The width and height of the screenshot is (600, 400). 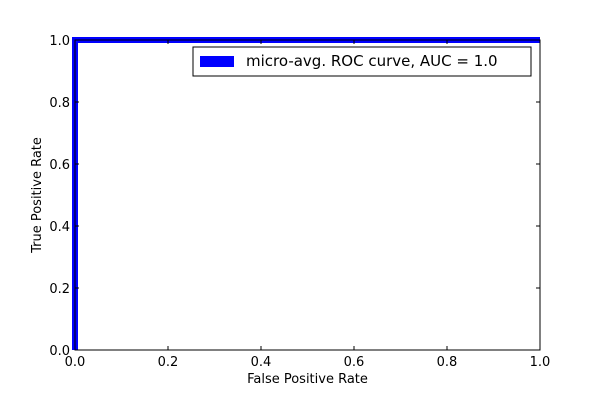 I want to click on legend: micro-avg. ROC curve, AUC = 1.0, so click(x=362, y=61).